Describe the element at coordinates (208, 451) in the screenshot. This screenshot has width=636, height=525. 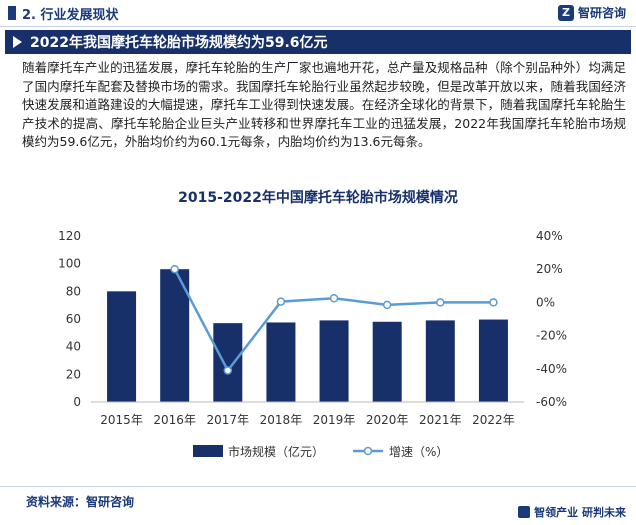
I see `legend-bar-swatch` at that location.